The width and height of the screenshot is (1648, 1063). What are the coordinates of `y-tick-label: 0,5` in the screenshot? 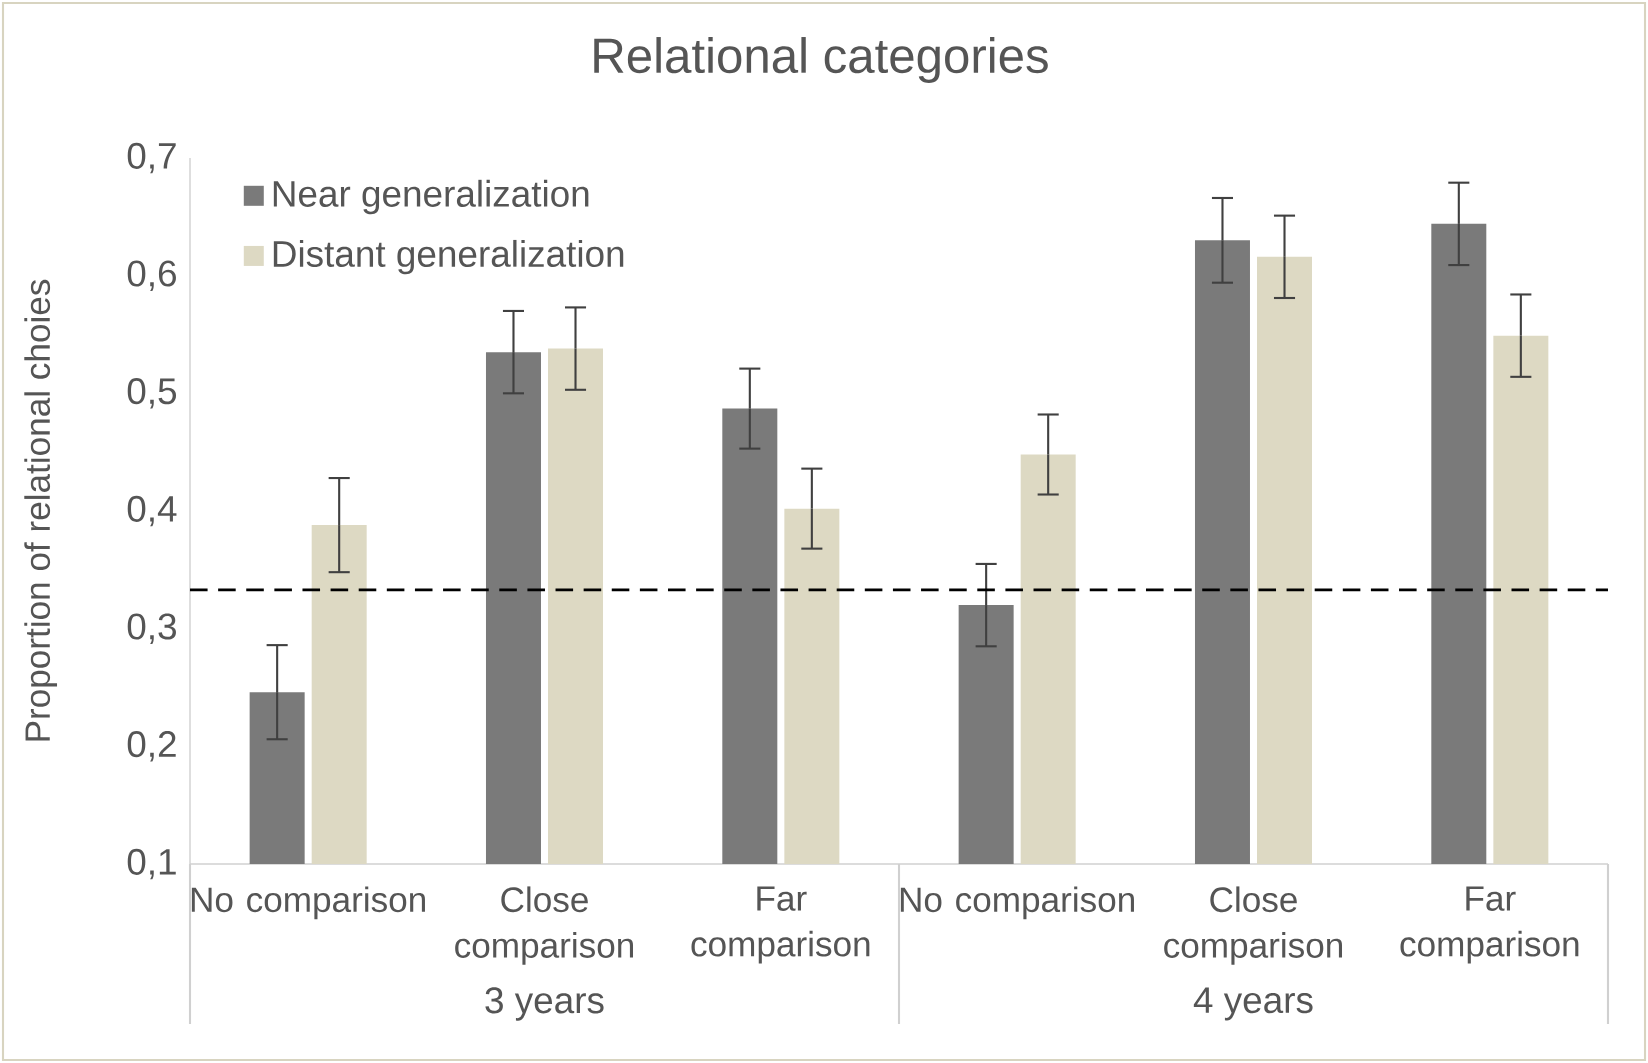 It's located at (152, 393).